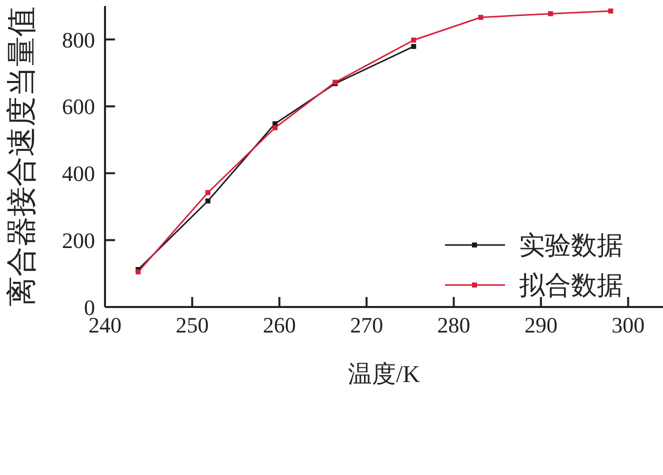 The width and height of the screenshot is (663, 475). Describe the element at coordinates (78, 173) in the screenshot. I see `y-tick-label: 400` at that location.